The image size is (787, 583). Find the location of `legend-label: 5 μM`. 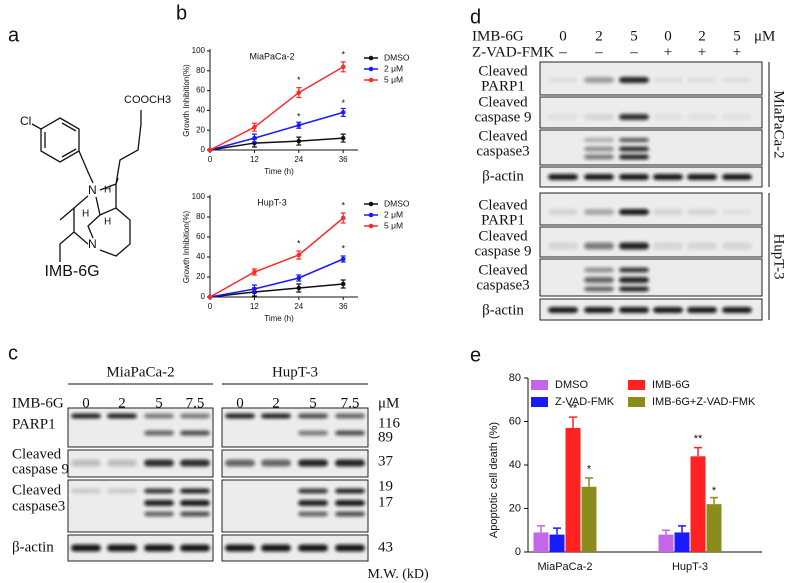

legend-label: 5 μM is located at coordinates (393, 79).